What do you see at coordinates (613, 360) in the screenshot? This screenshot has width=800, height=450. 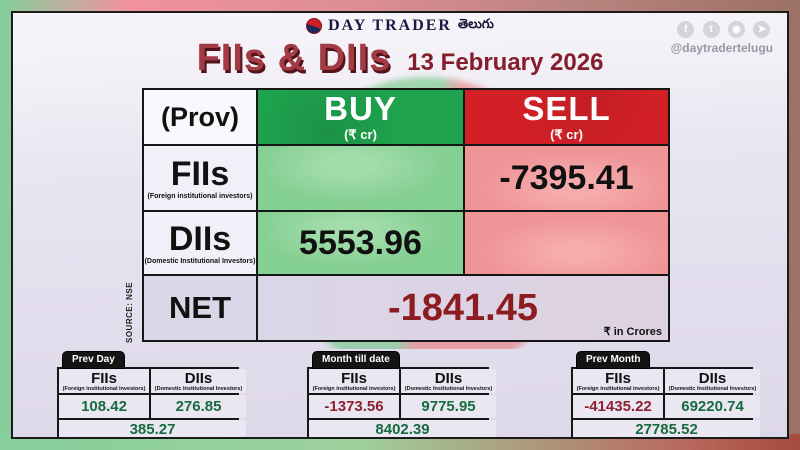 I see `prev-month-tab: Prev Month` at bounding box center [613, 360].